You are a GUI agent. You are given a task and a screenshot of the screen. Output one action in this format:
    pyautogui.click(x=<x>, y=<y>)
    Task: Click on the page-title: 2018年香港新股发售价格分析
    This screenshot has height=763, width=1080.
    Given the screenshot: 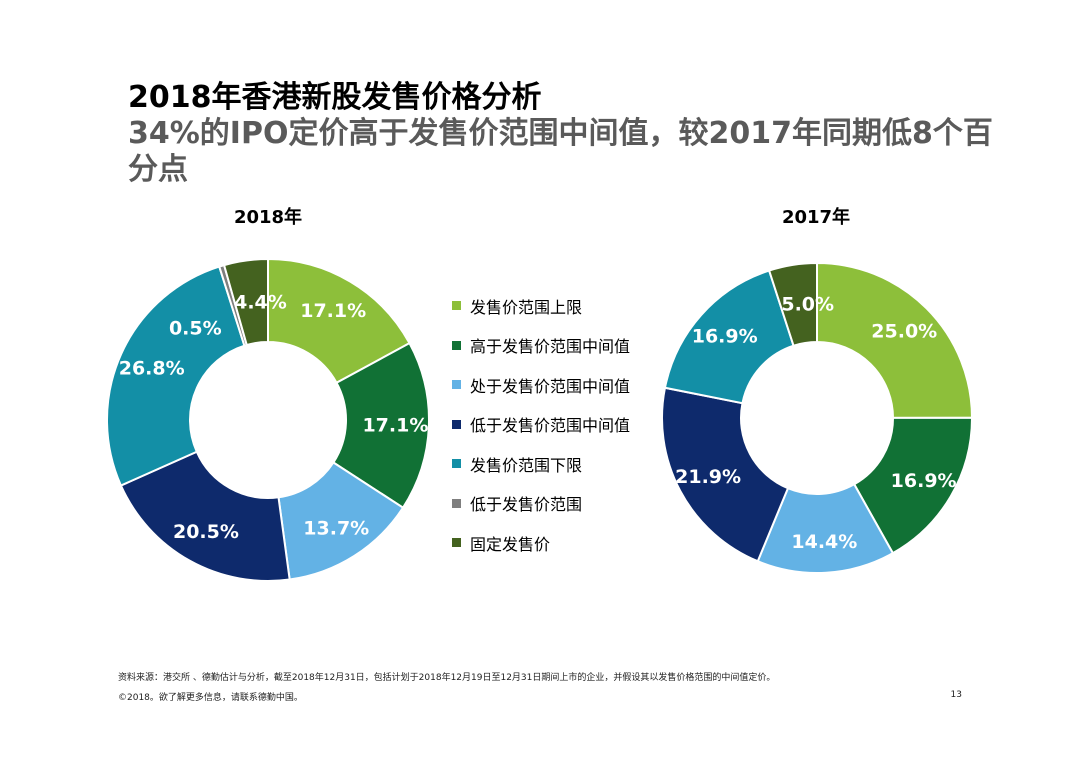 What is the action you would take?
    pyautogui.click(x=335, y=97)
    